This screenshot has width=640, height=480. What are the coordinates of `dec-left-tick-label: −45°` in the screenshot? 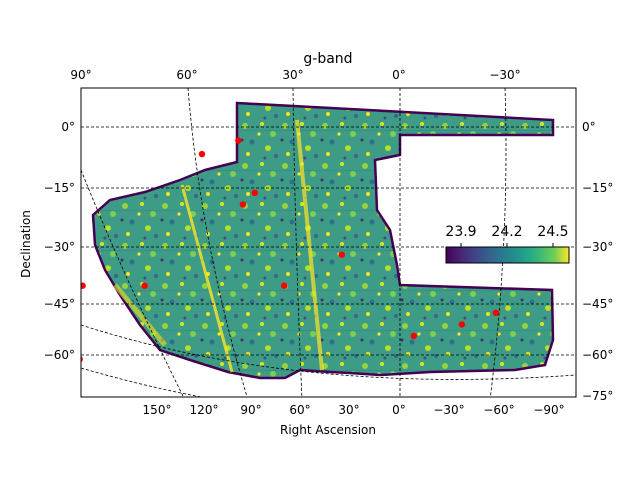 It's located at (59, 304).